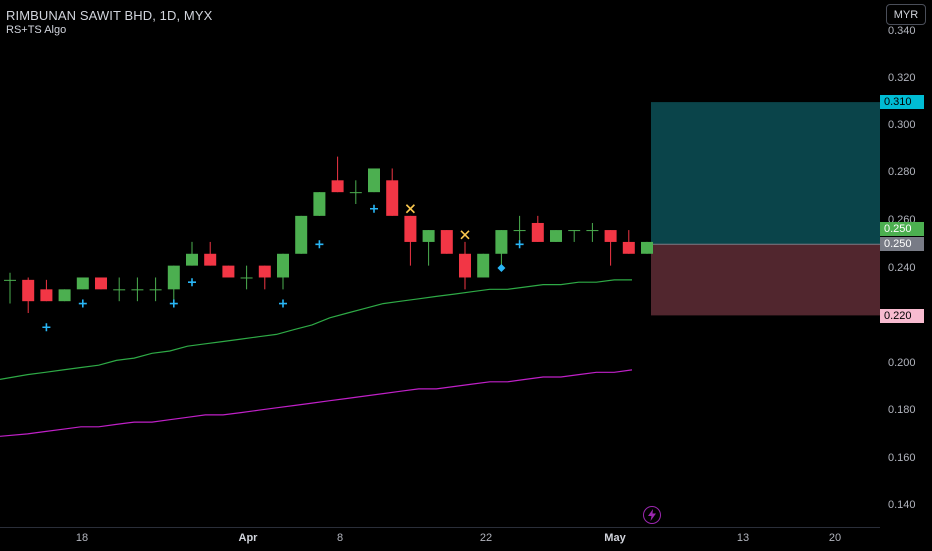 The width and height of the screenshot is (932, 551). What do you see at coordinates (501, 268) in the screenshot?
I see `signal-diamond-marker` at bounding box center [501, 268].